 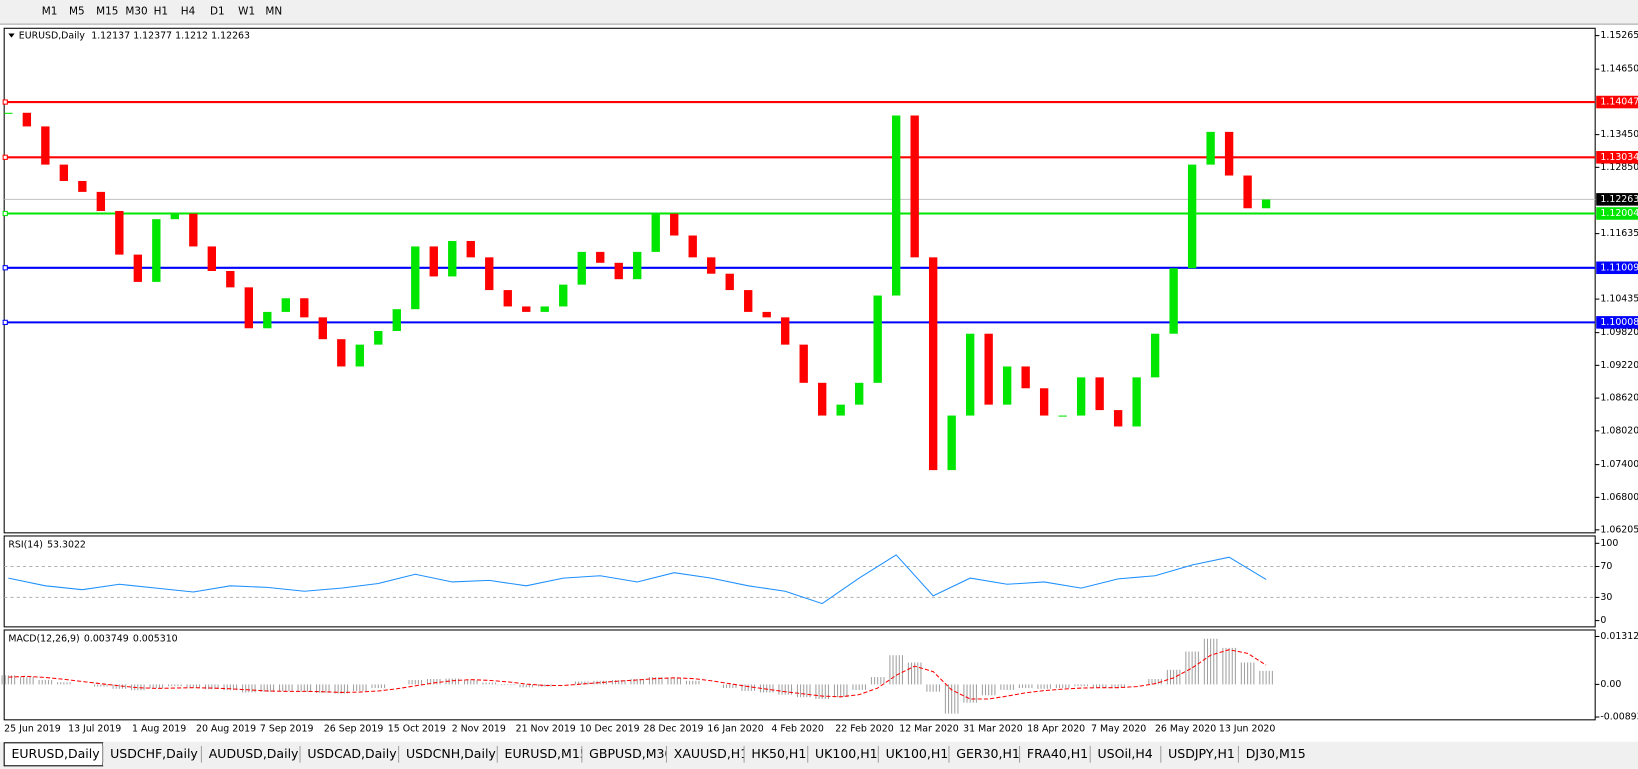 I want to click on rsi-frame, so click(x=799, y=581).